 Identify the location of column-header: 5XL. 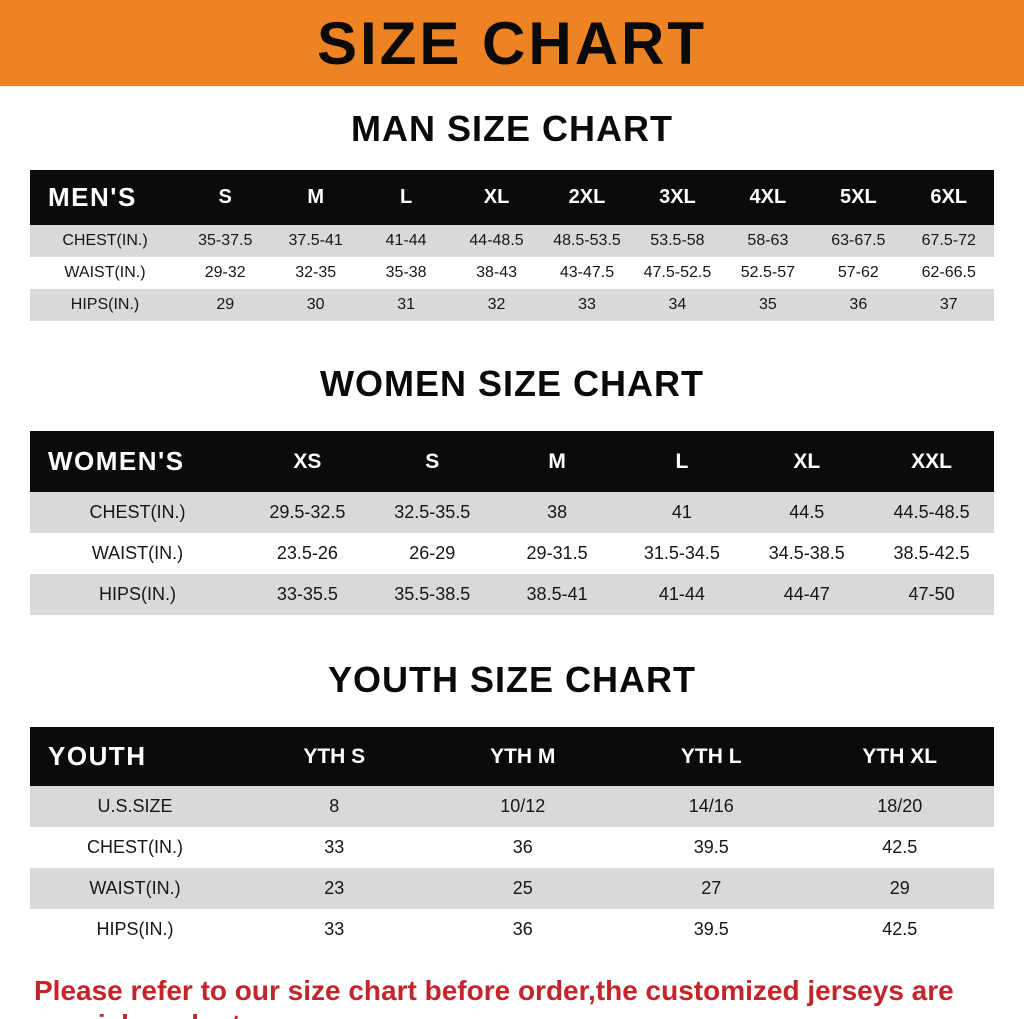
(858, 197).